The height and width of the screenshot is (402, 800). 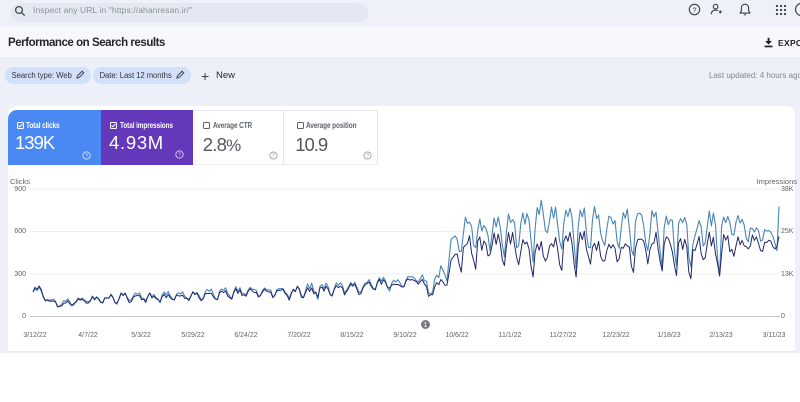 I want to click on svg-text: 1, so click(x=426, y=325).